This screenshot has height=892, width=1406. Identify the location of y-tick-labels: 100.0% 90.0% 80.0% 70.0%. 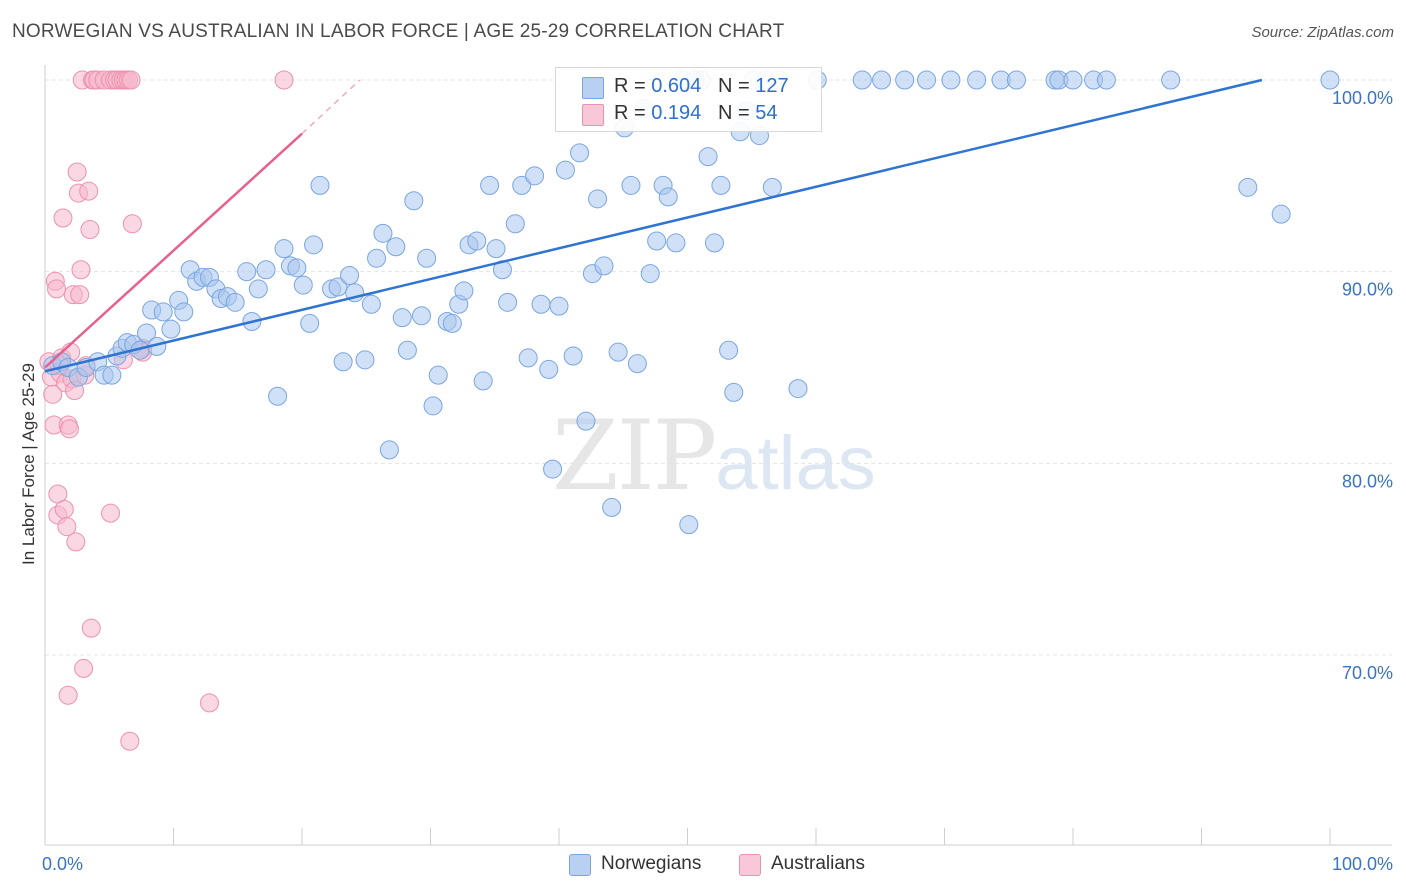
(1362, 385).